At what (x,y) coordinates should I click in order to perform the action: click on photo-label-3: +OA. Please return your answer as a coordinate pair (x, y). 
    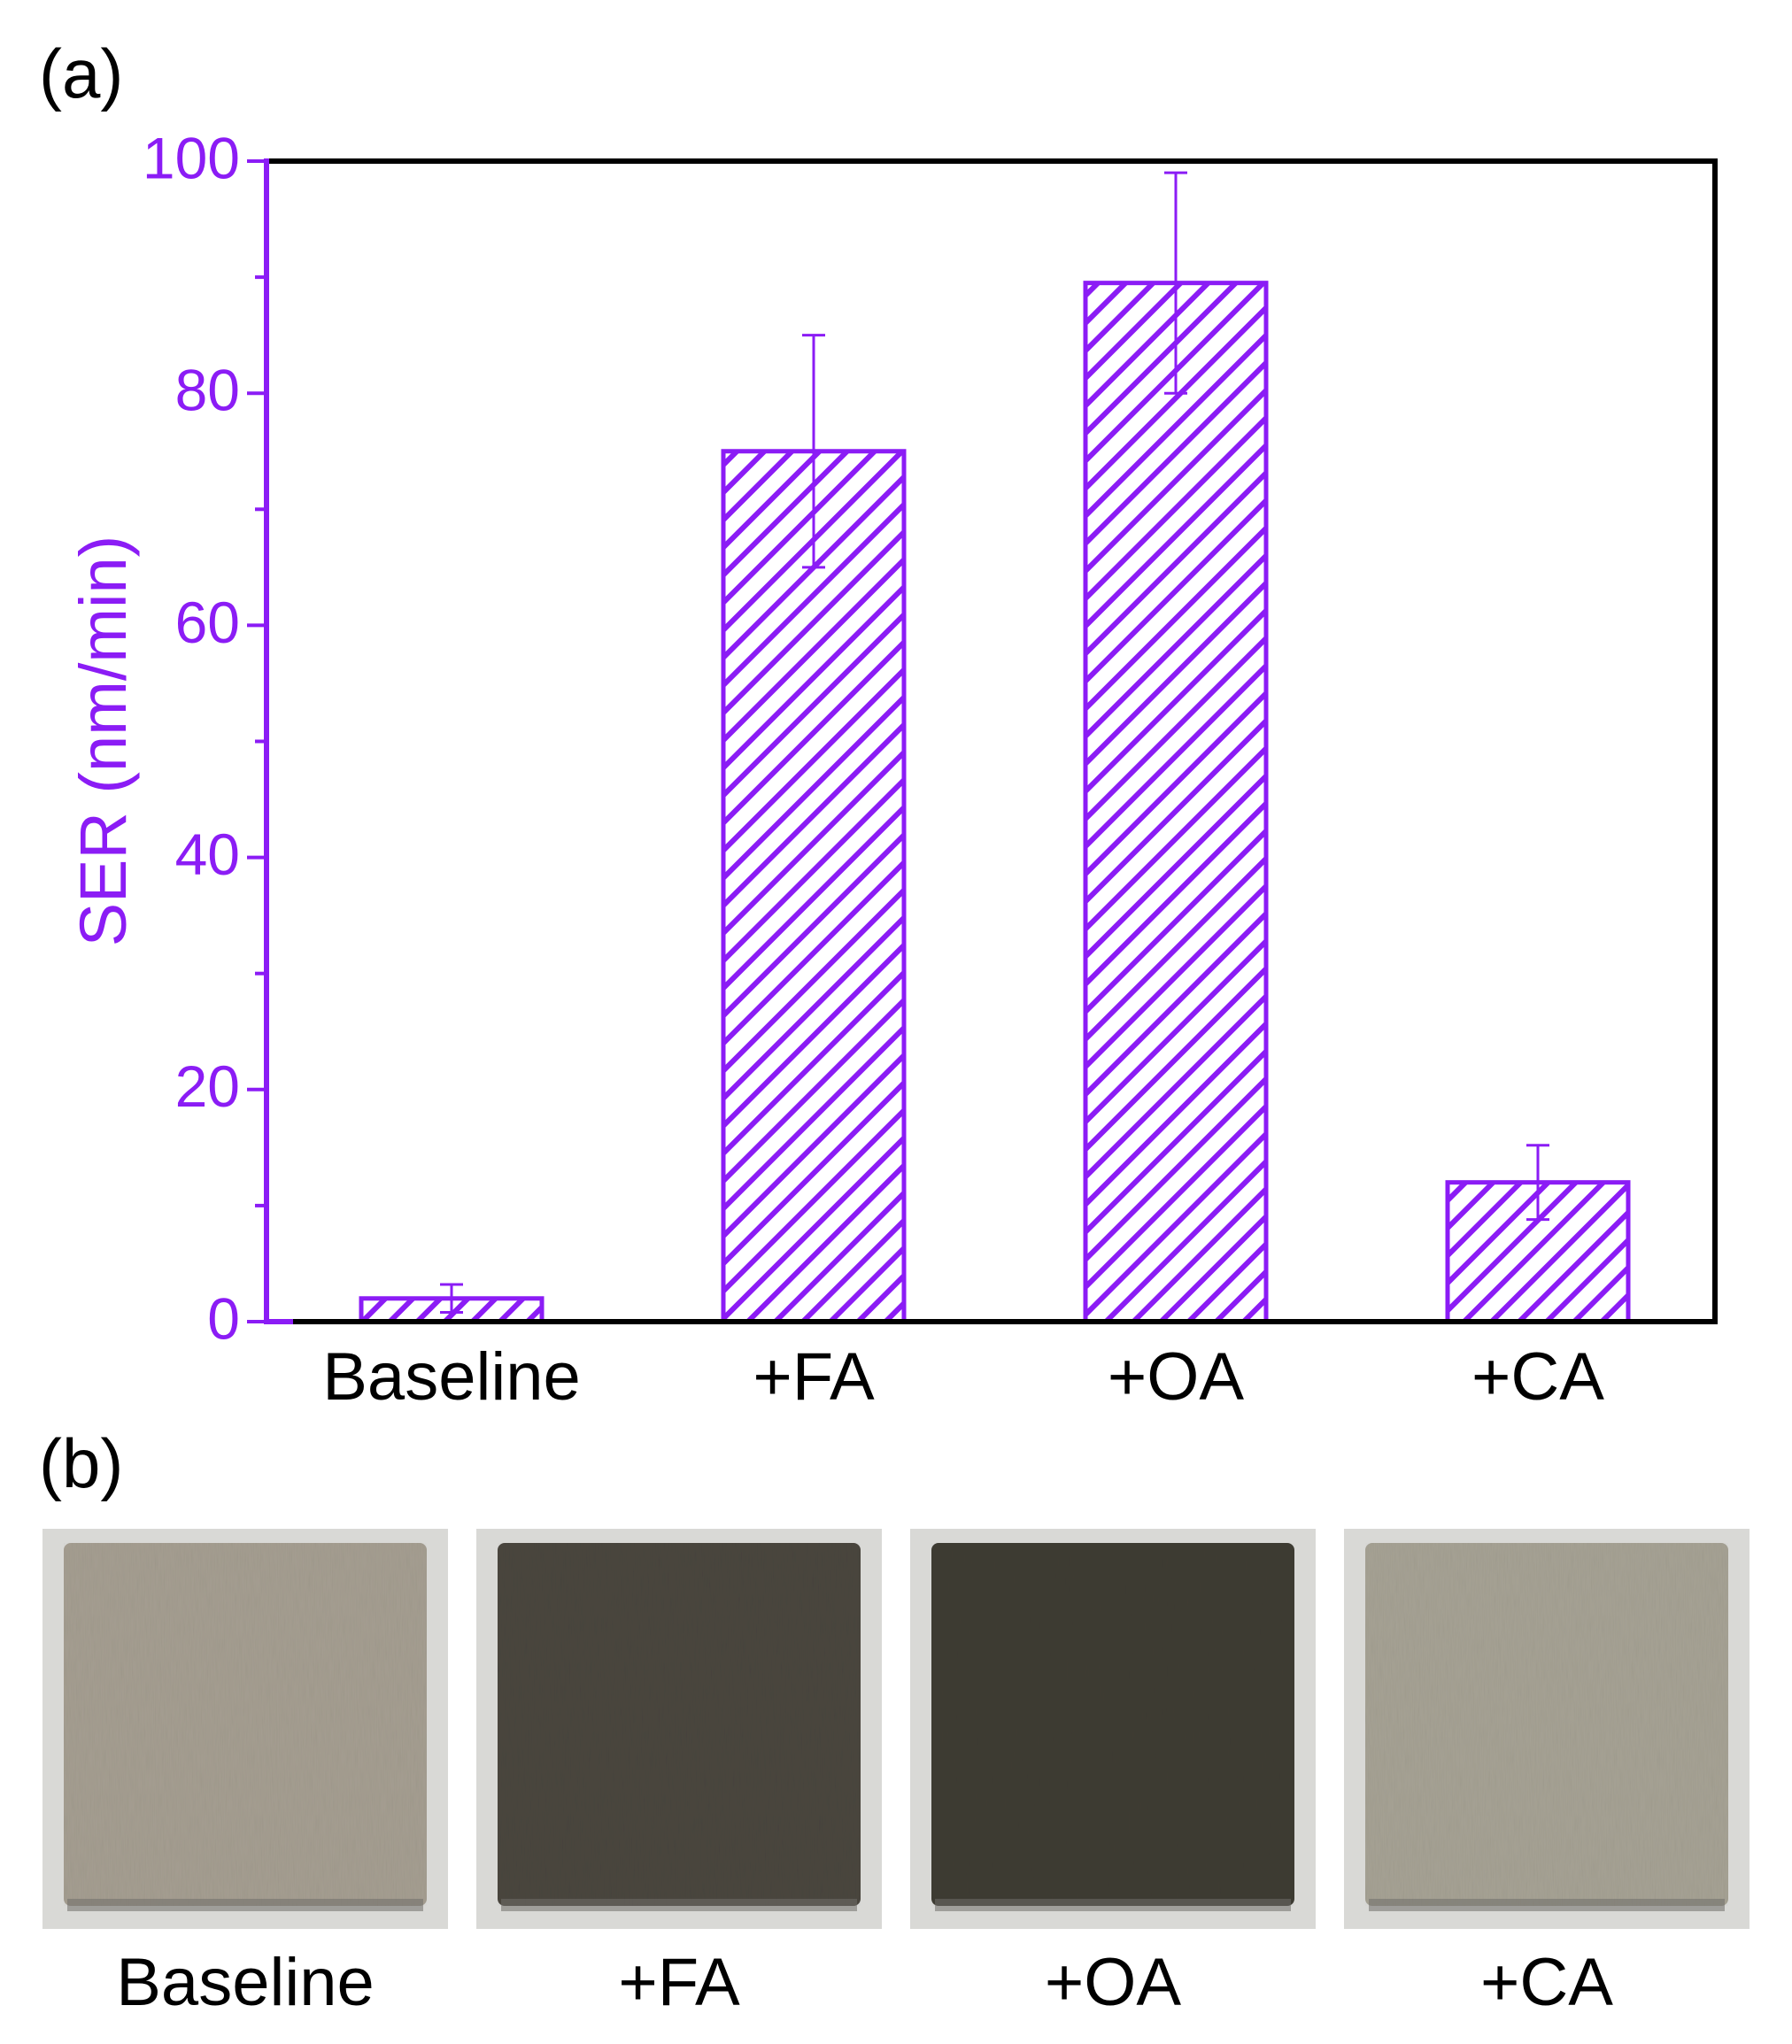
    Looking at the image, I should click on (1113, 1982).